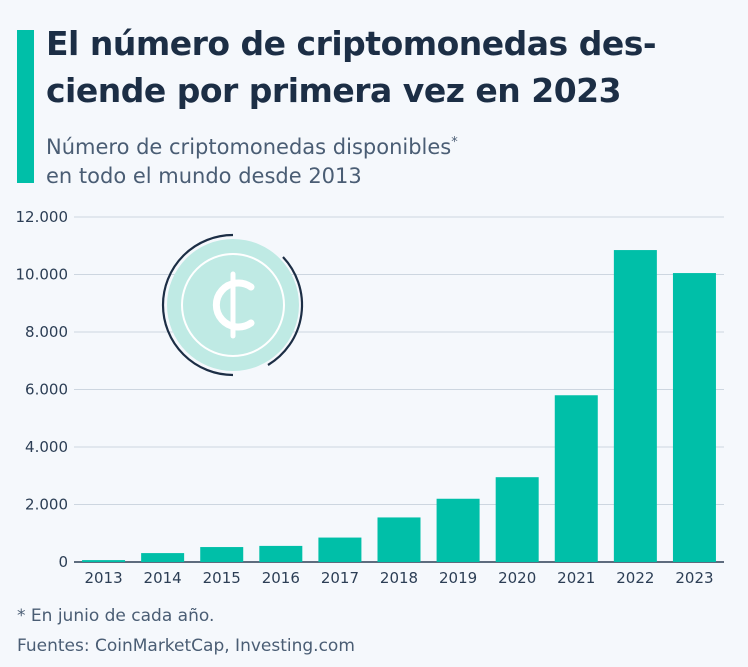 This screenshot has height=667, width=748. Describe the element at coordinates (340, 578) in the screenshot. I see `x-tick-label: 2017` at that location.